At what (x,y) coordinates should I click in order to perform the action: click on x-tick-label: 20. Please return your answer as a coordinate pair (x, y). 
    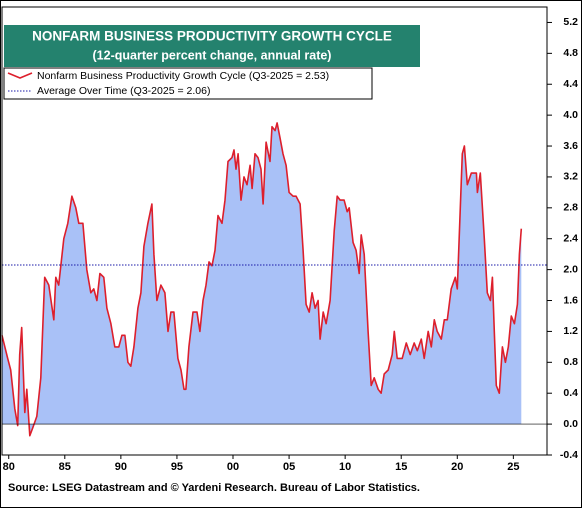
    Looking at the image, I should click on (457, 467).